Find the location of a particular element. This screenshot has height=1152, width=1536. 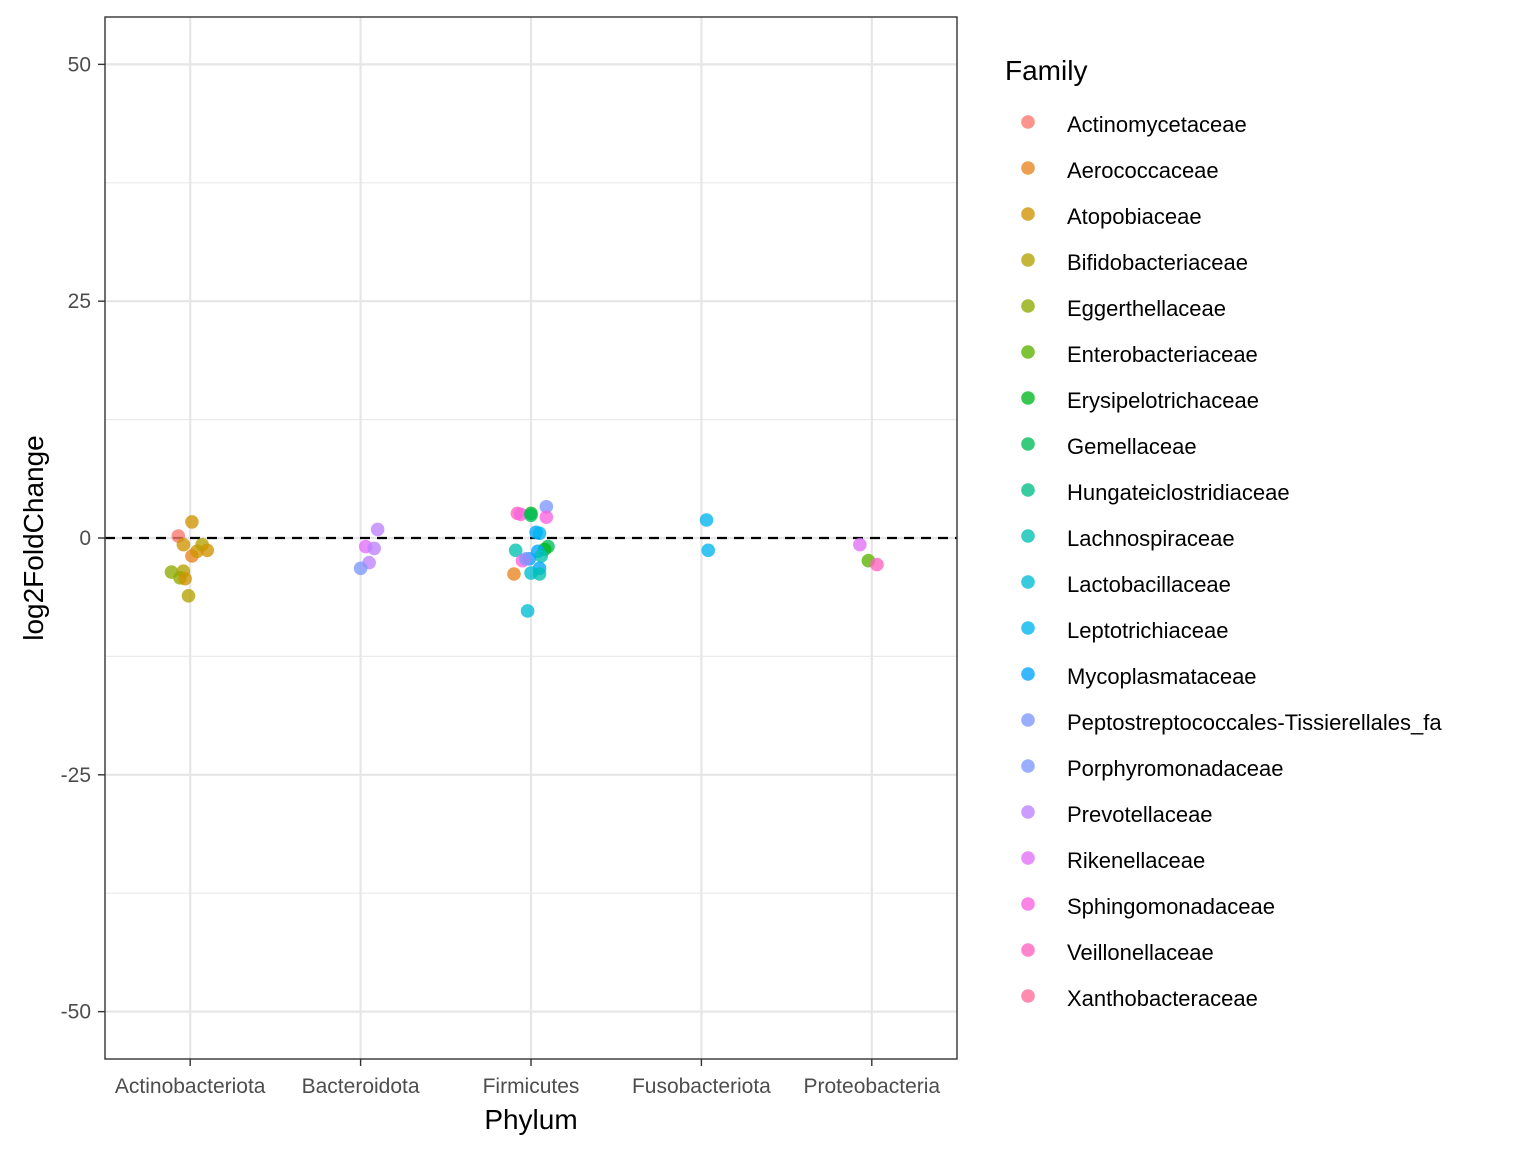

legend-label: Veillonellaceae is located at coordinates (1140, 952).